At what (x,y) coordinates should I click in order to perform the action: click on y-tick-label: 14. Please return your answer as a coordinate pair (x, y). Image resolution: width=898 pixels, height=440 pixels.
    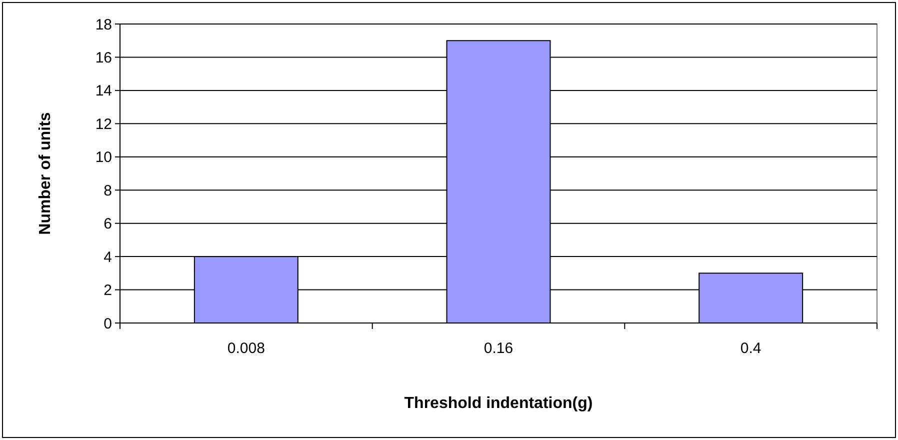
    Looking at the image, I should click on (103, 91).